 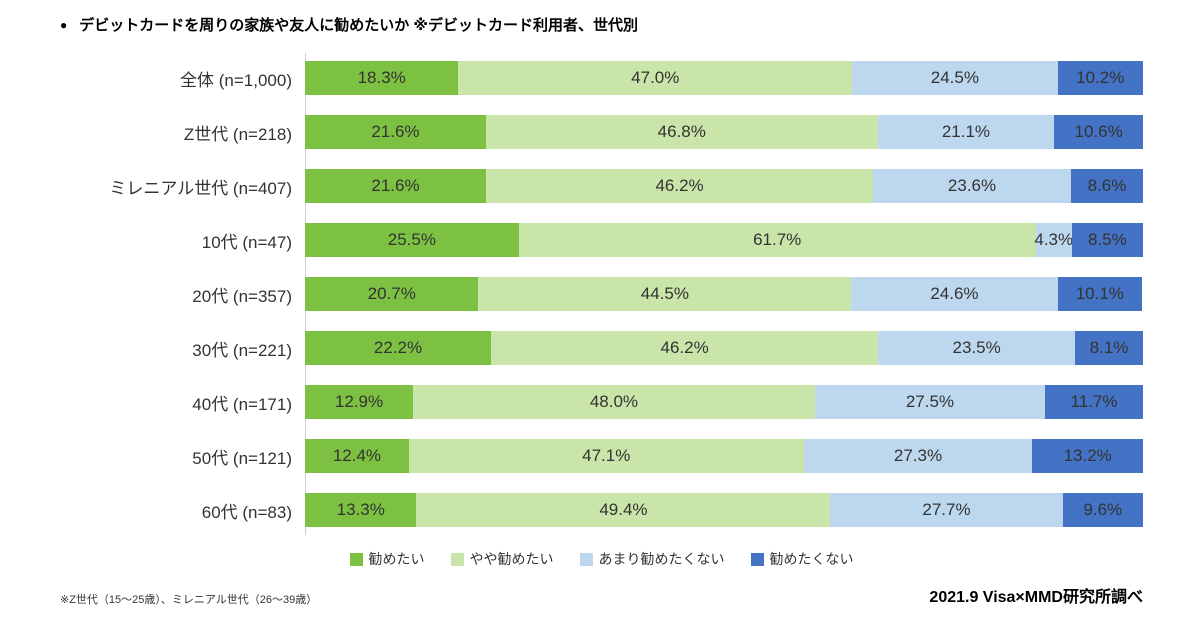 I want to click on category-label: 50代 (n=121), so click(x=242, y=458).